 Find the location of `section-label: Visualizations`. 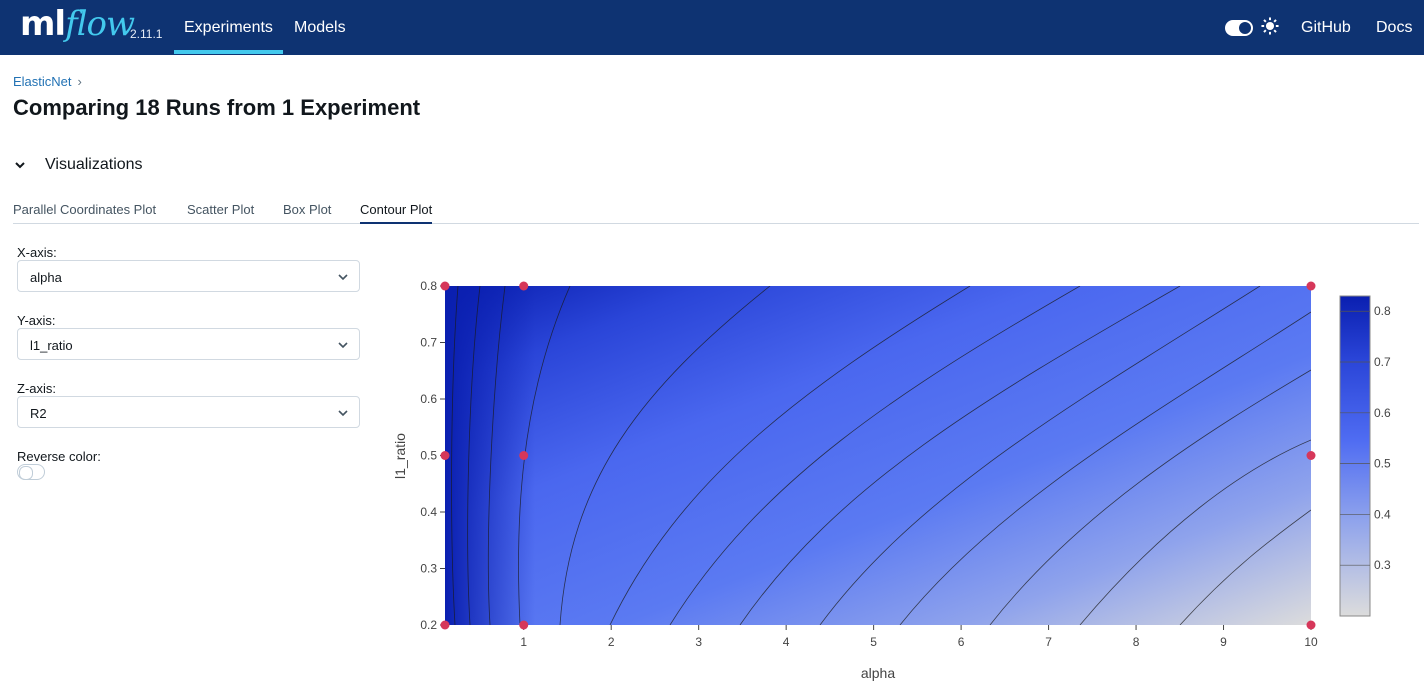

section-label: Visualizations is located at coordinates (94, 164).